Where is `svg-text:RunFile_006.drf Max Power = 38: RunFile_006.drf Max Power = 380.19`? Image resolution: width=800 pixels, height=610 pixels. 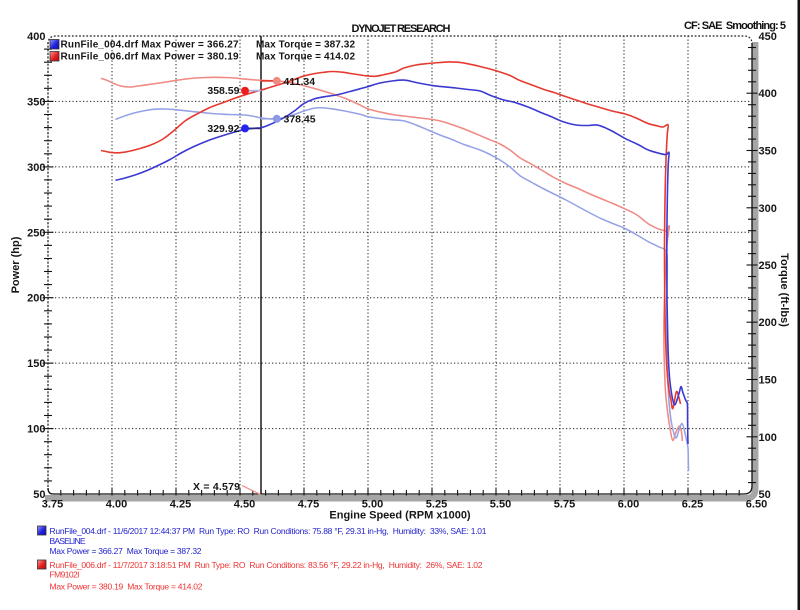
svg-text:RunFile_006.drf Max Power = 38: RunFile_006.drf Max Power = 380.19 is located at coordinates (150, 56).